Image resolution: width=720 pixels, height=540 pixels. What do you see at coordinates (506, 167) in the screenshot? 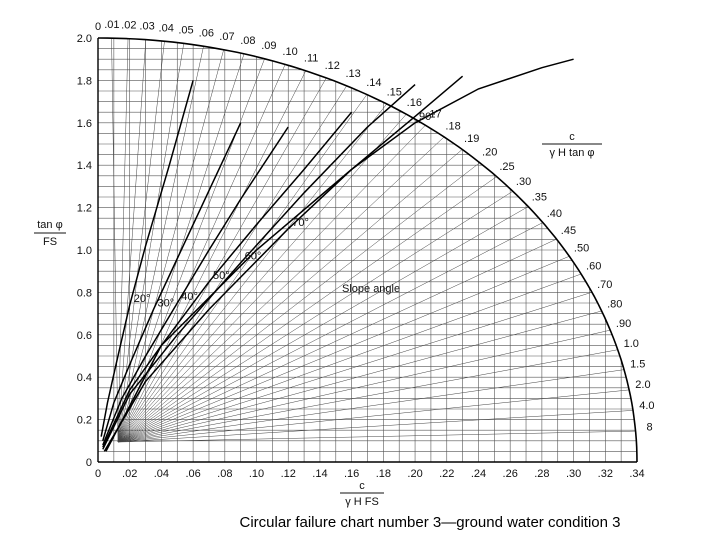
I see `ratio-value-label: .25` at bounding box center [506, 167].